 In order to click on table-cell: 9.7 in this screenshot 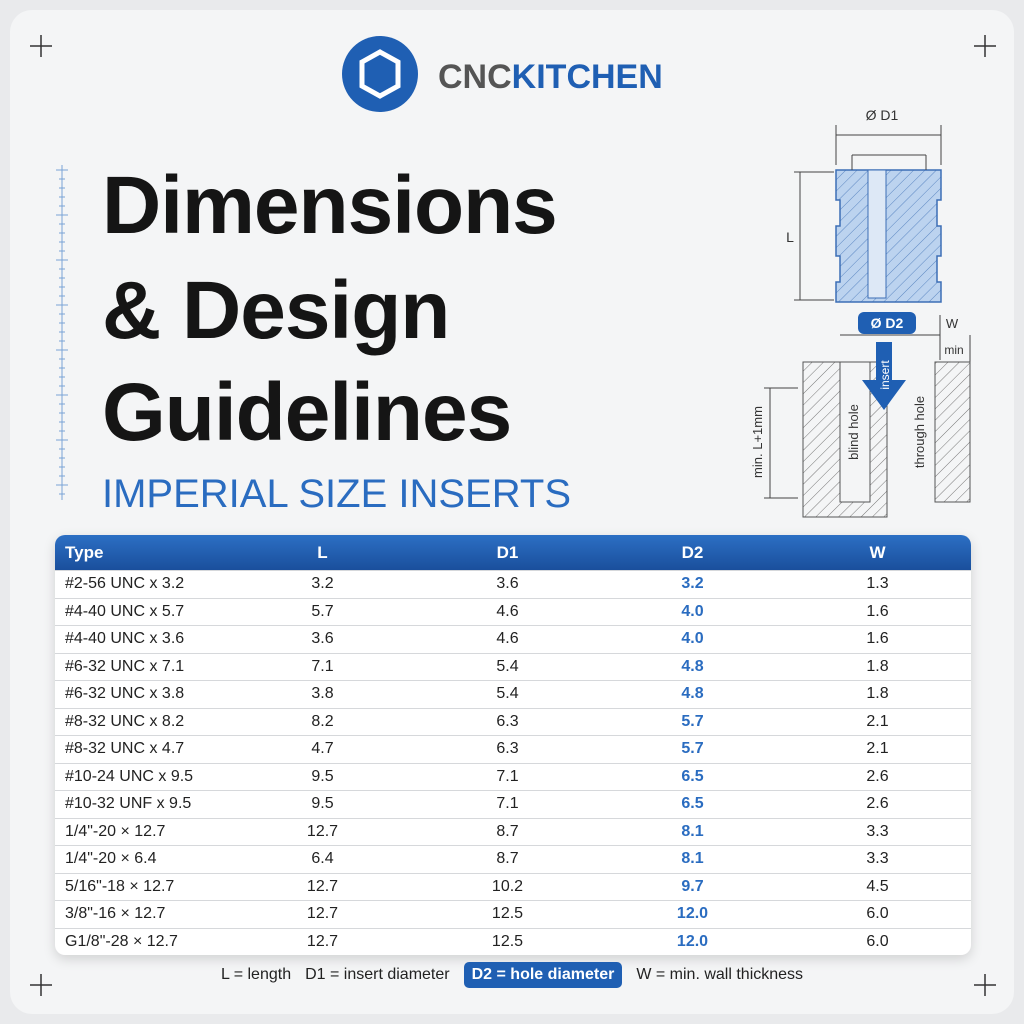, I will do `click(692, 886)`.